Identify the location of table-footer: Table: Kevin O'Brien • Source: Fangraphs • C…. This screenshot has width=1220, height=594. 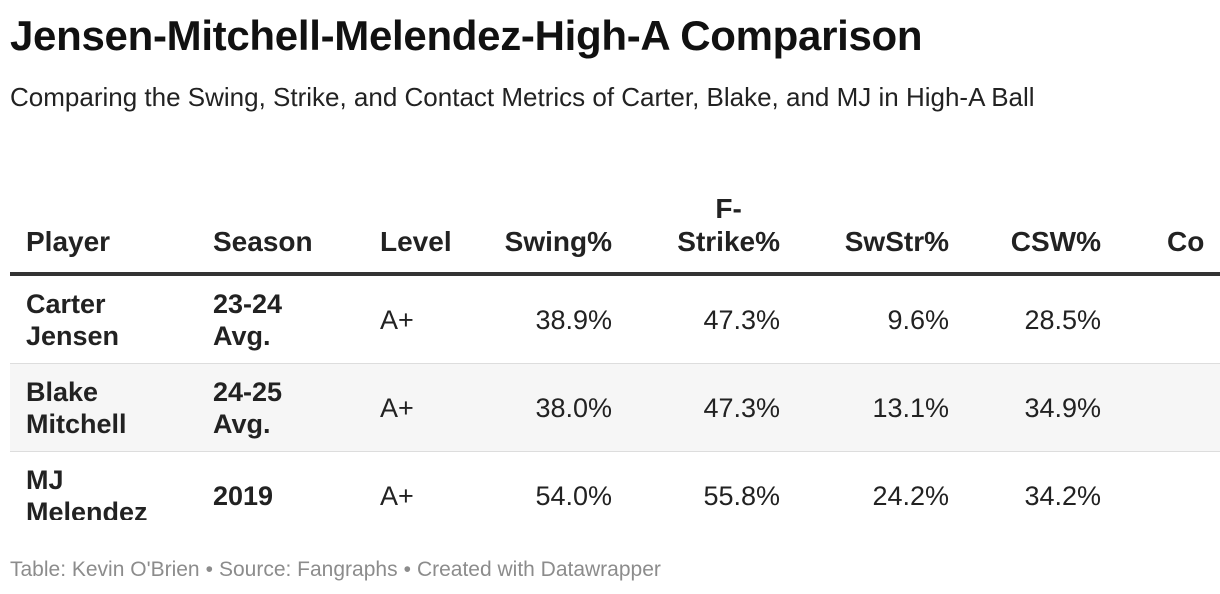
(335, 570).